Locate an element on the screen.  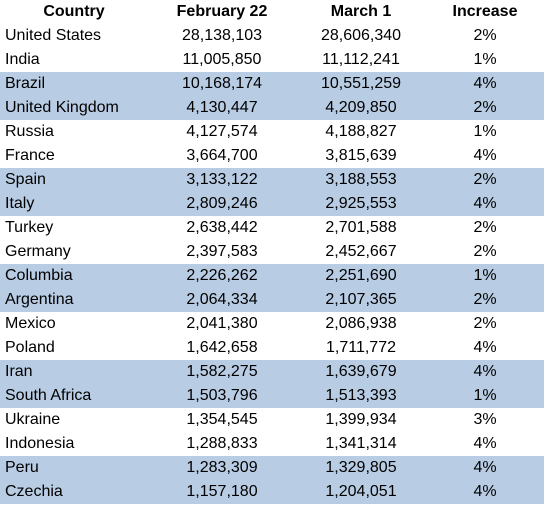
table-row: United States 28,138,103 28,606,340 2% is located at coordinates (272, 36).